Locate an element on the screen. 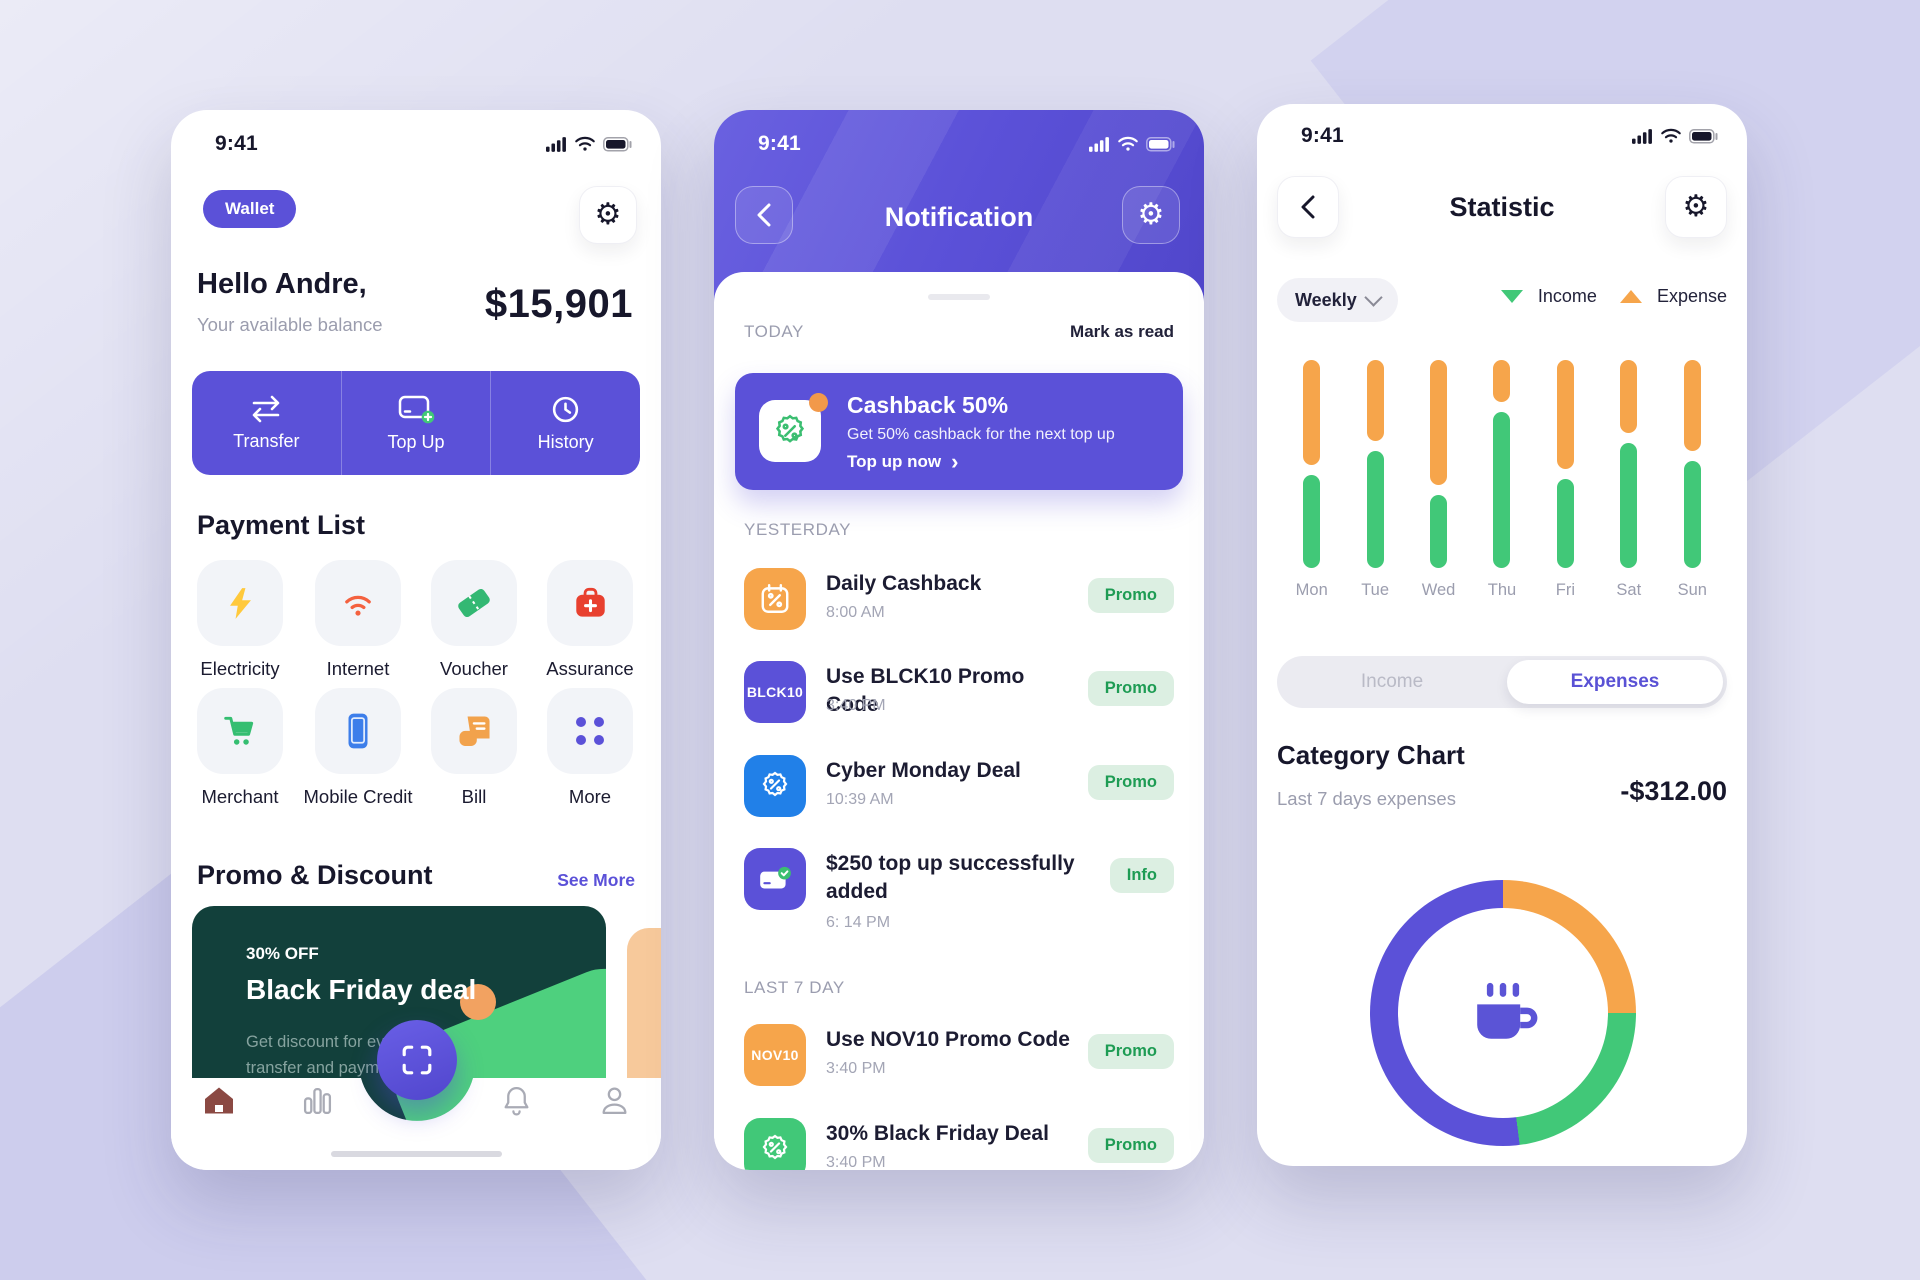 This screenshot has height=1280, width=1920. receipt-icon is located at coordinates (474, 730).